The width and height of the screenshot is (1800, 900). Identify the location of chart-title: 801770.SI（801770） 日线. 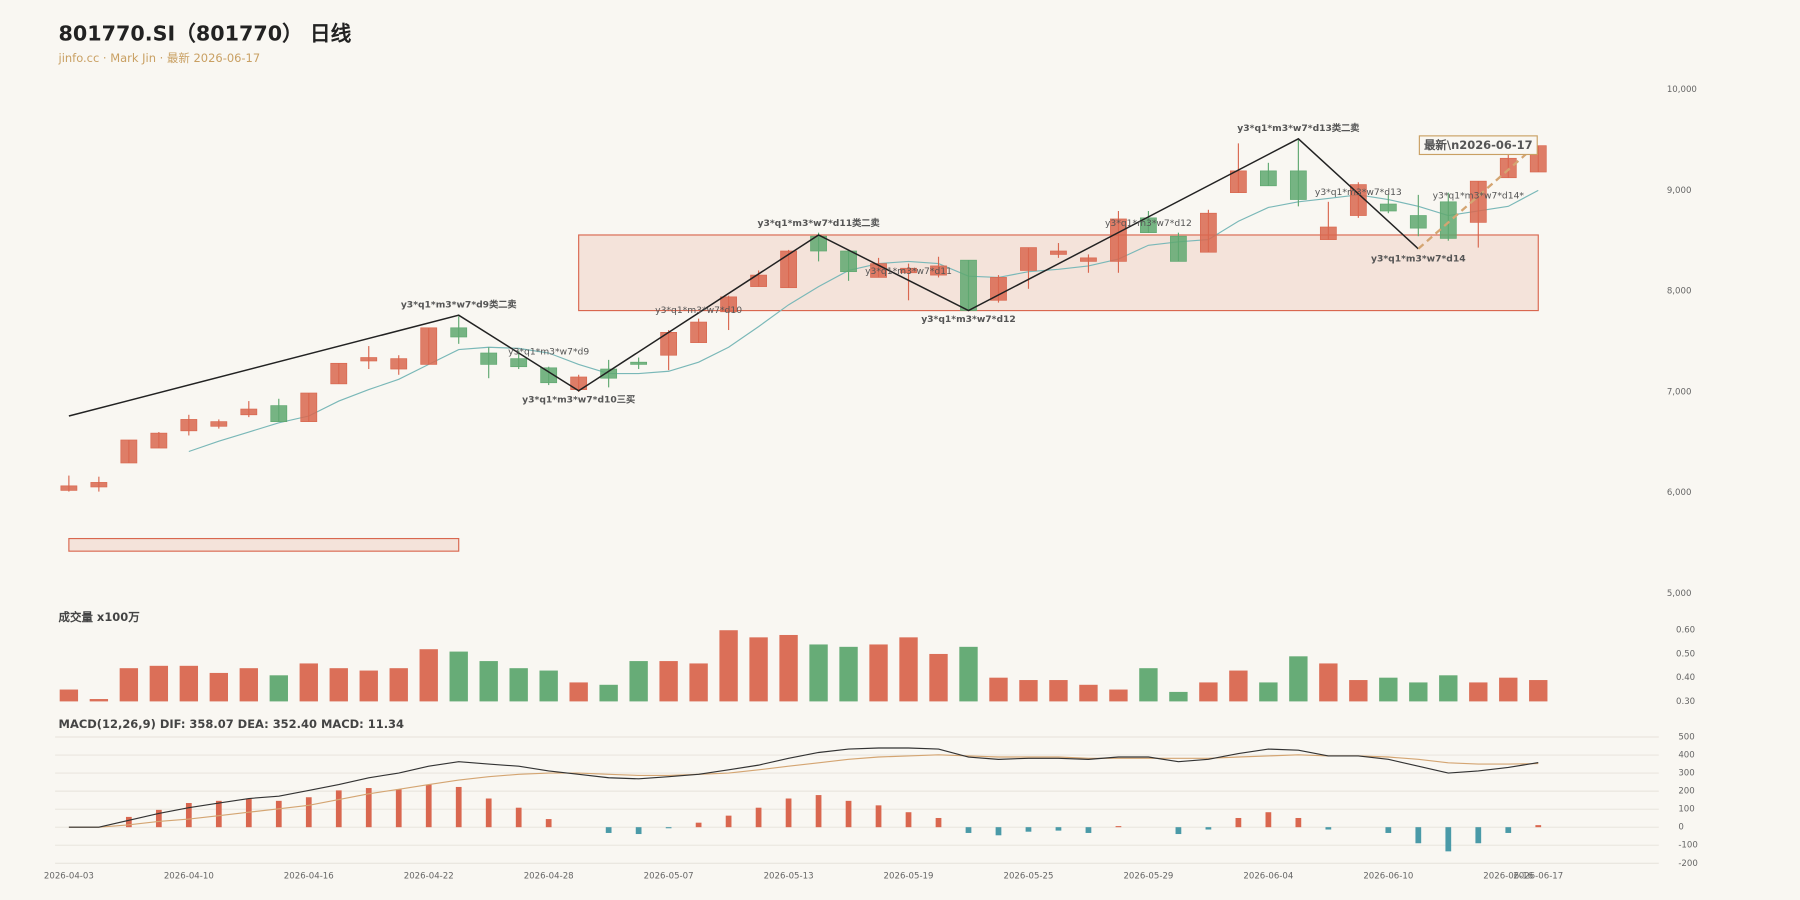
(205, 33).